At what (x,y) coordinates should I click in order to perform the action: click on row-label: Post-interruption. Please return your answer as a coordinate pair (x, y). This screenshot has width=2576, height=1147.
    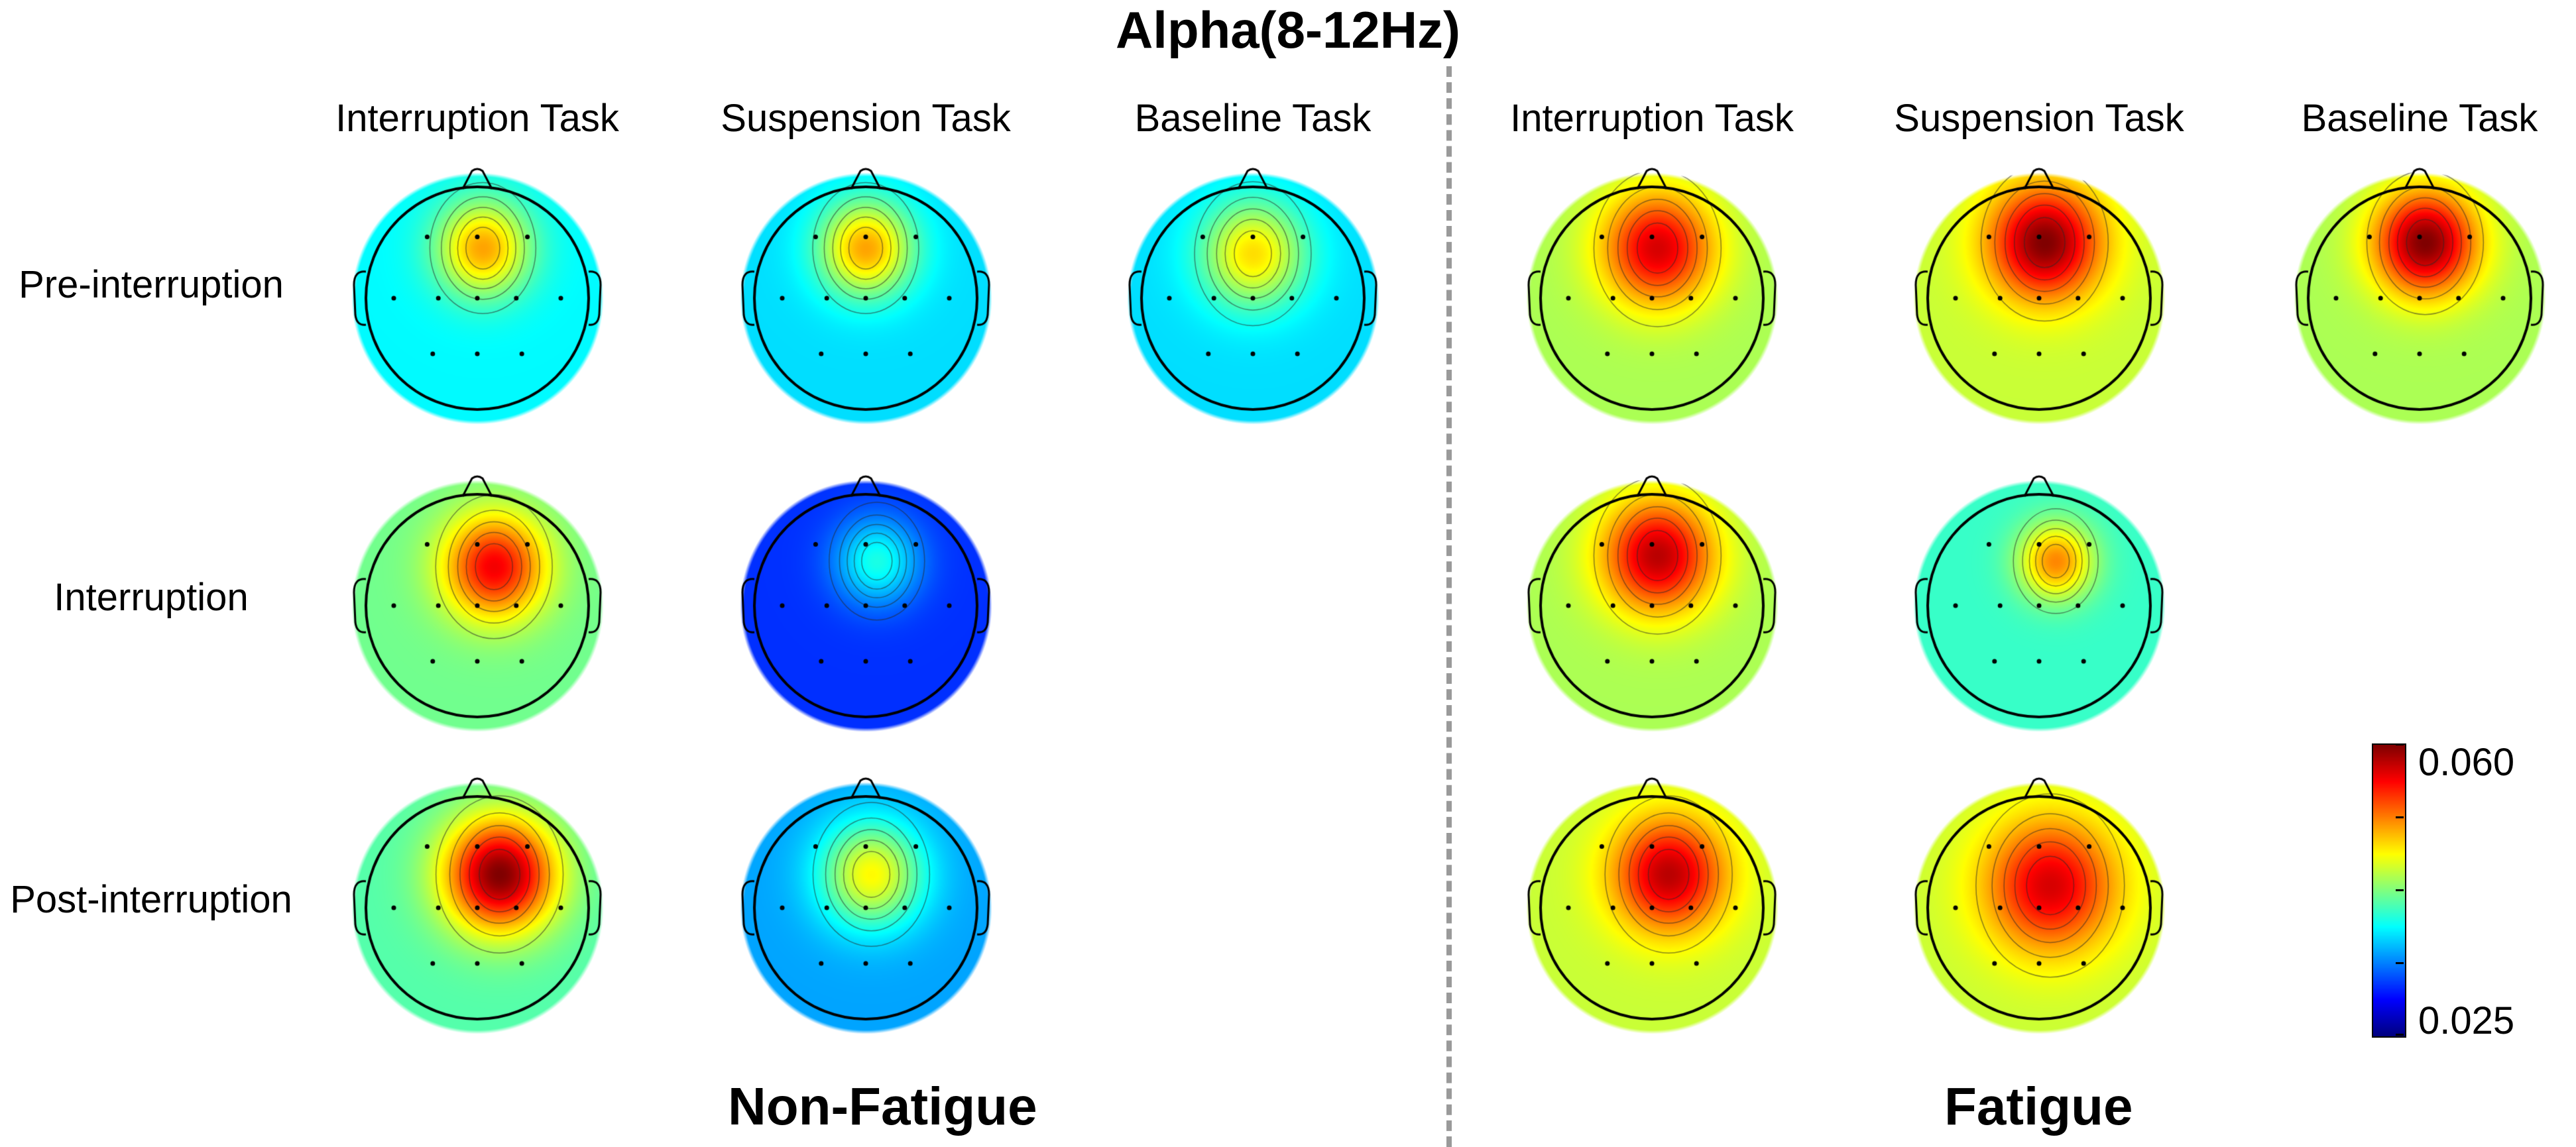
    Looking at the image, I should click on (151, 900).